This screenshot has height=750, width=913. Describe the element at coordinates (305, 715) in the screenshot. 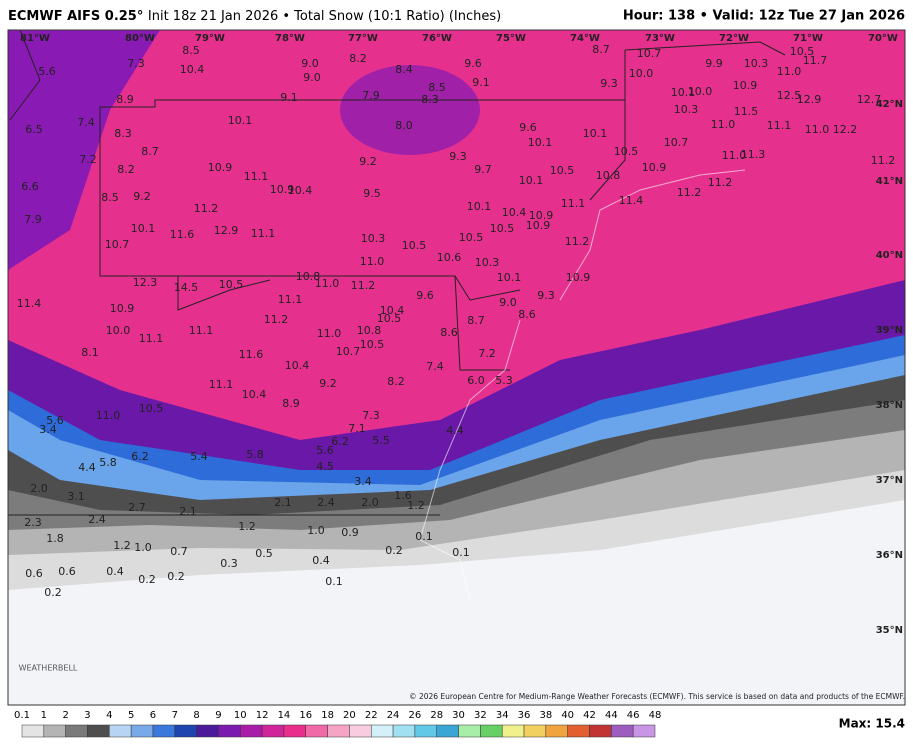

I see `colorbar-label: 16` at that location.